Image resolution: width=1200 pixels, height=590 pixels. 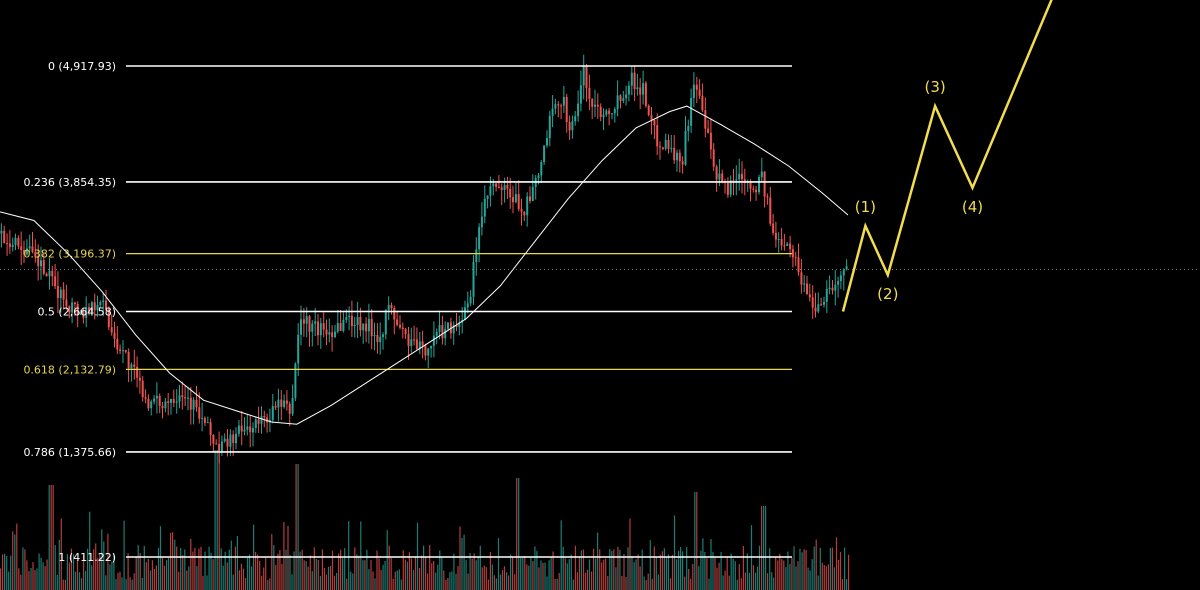 I want to click on wave-label: (1), so click(x=865, y=207).